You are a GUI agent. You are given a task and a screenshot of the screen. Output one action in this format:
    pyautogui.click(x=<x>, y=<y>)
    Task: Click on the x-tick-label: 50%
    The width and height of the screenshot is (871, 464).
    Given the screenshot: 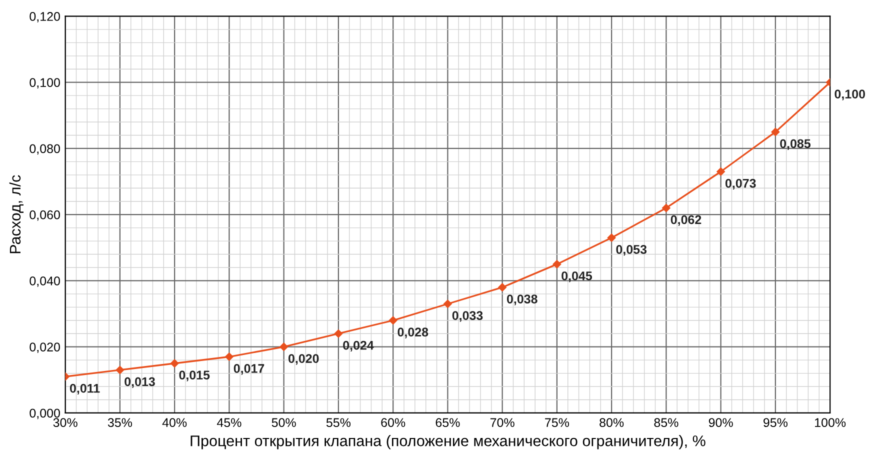 What is the action you would take?
    pyautogui.click(x=284, y=423)
    